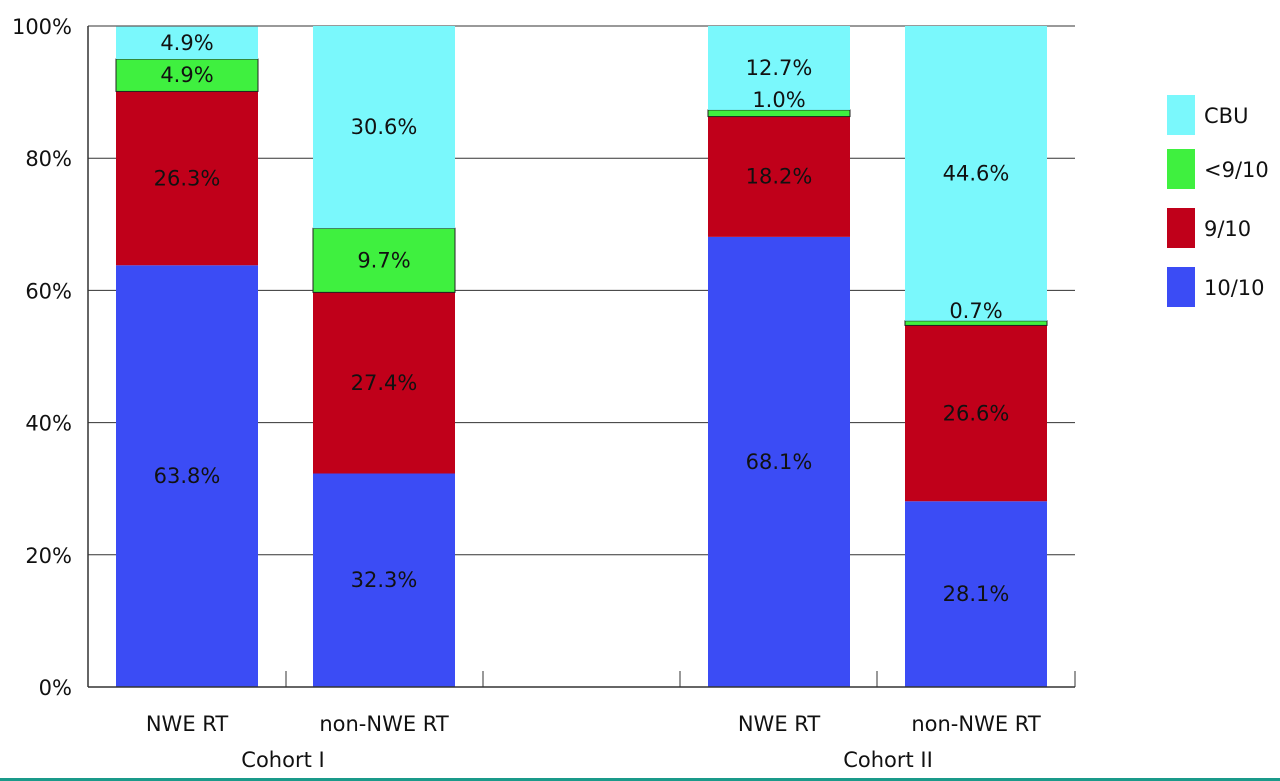  What do you see at coordinates (1226, 116) in the screenshot?
I see `legend-label: CBU` at bounding box center [1226, 116].